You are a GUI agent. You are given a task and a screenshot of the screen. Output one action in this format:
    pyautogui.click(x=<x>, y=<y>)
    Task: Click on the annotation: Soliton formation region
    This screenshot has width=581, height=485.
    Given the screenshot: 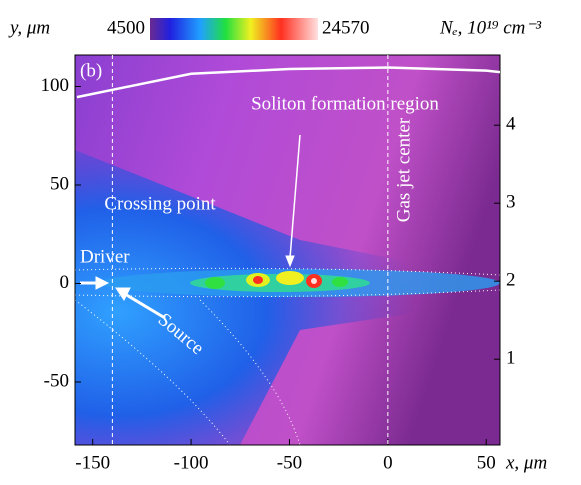 What is the action you would take?
    pyautogui.click(x=345, y=103)
    